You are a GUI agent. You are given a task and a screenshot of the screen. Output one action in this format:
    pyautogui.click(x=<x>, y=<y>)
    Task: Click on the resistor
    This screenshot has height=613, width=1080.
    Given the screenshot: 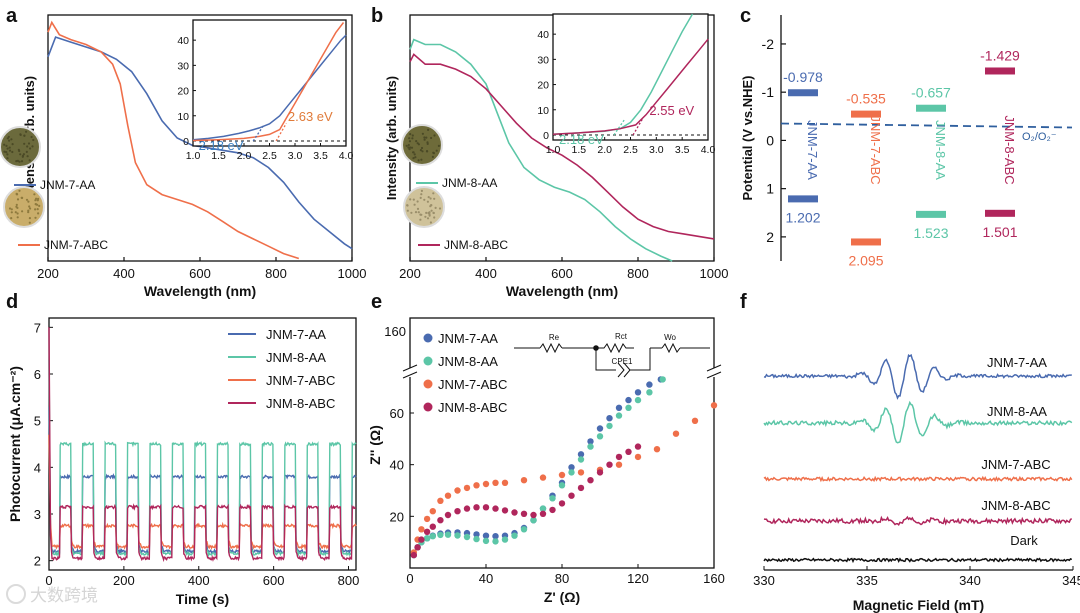 What is the action you would take?
    pyautogui.click(x=615, y=348)
    